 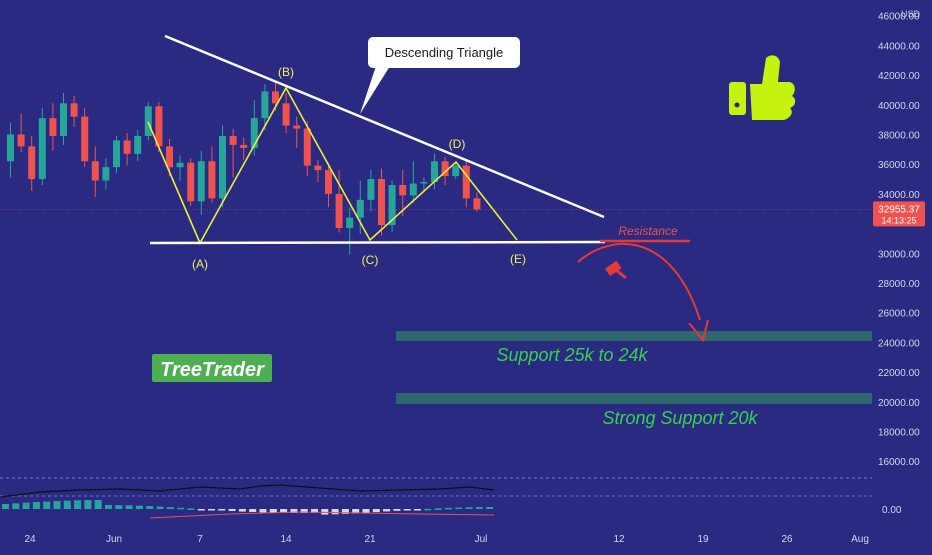 I want to click on indicator-histogram, so click(x=248, y=507).